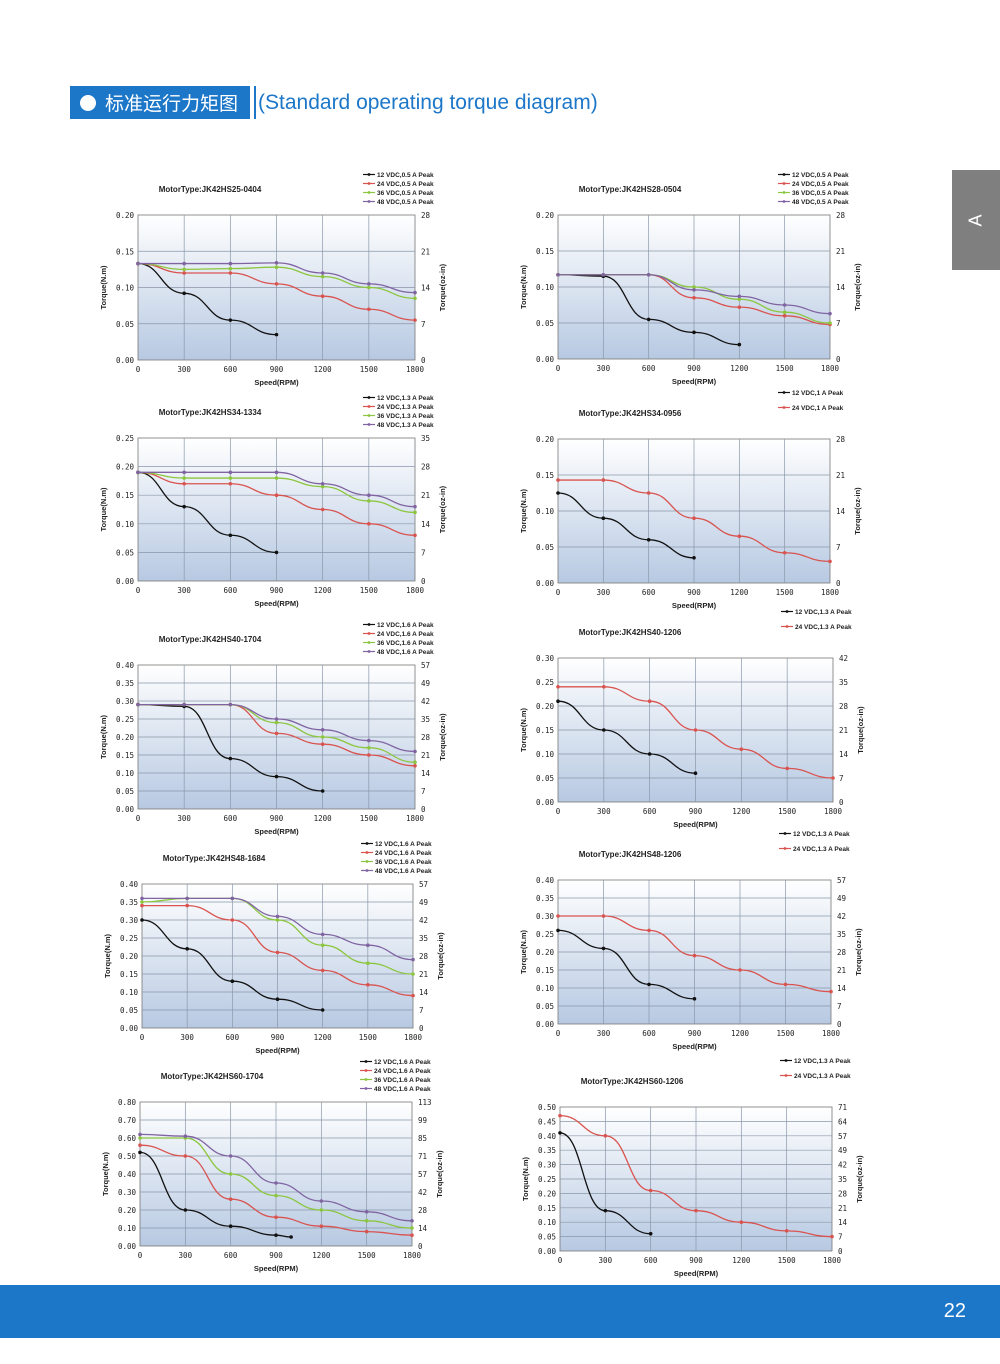  I want to click on legend-label: 12 VDC,1.3 A Peak, so click(822, 1061).